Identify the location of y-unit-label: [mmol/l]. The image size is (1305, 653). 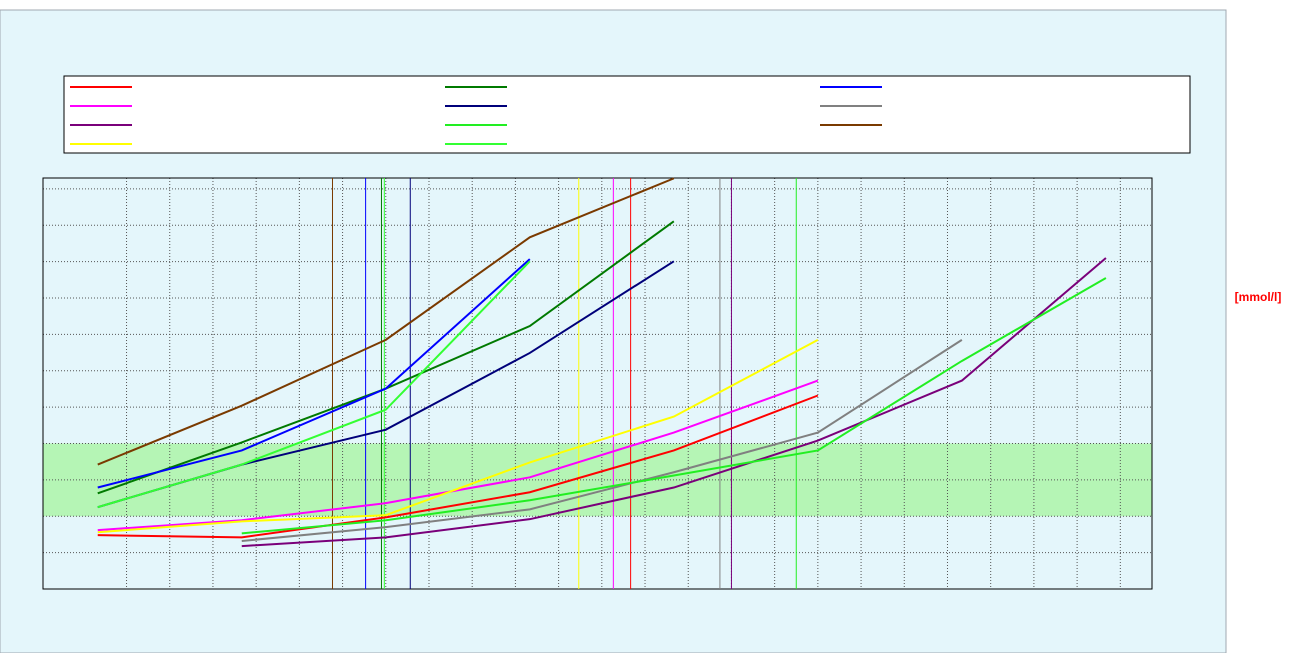
(1258, 297).